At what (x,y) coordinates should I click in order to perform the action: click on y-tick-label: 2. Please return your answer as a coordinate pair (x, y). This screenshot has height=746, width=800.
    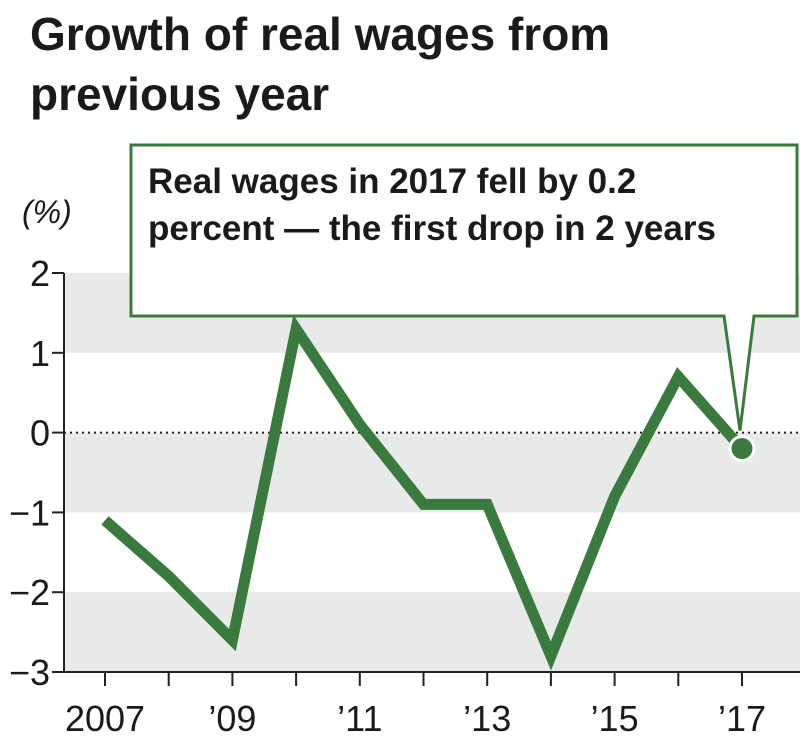
    Looking at the image, I should click on (40, 273).